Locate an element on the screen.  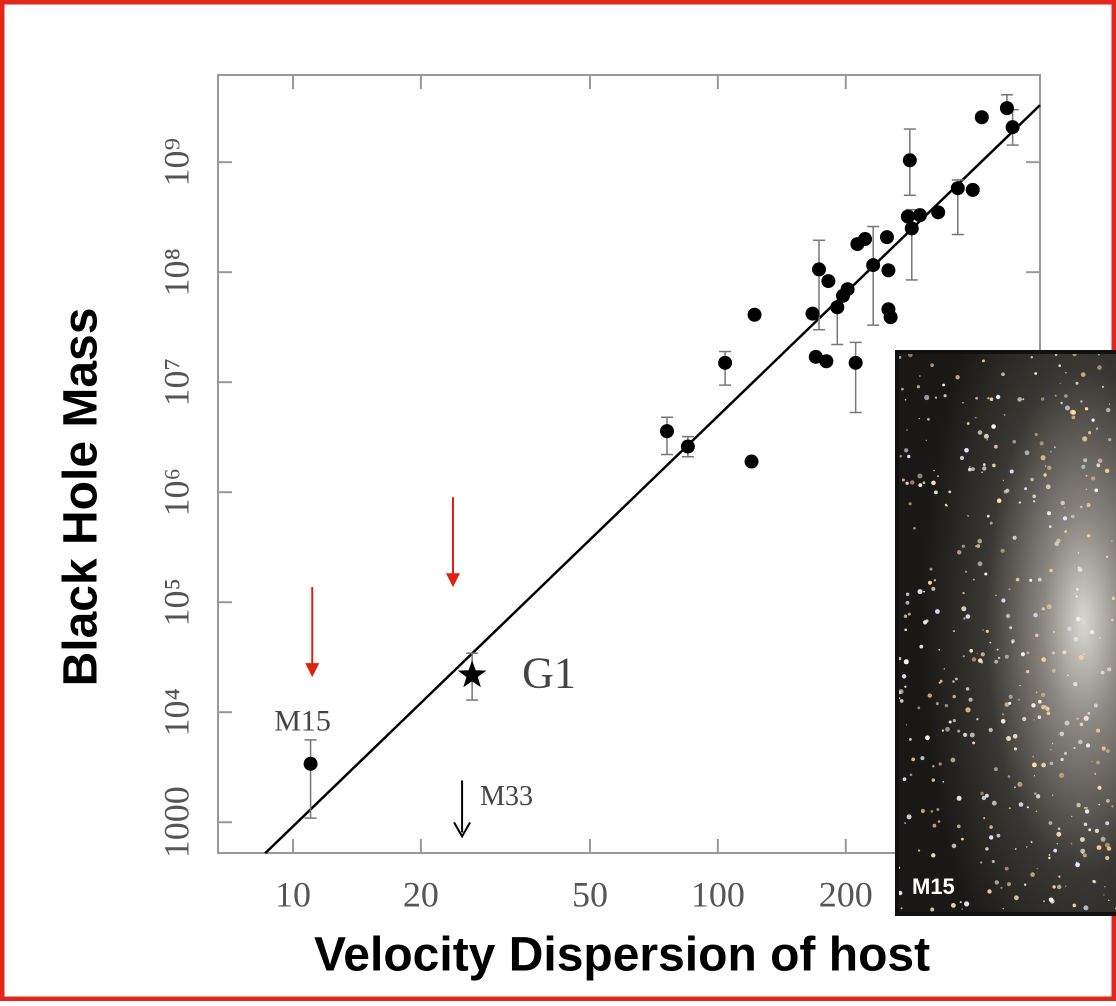
inset-image: M15 is located at coordinates (1005, 633).